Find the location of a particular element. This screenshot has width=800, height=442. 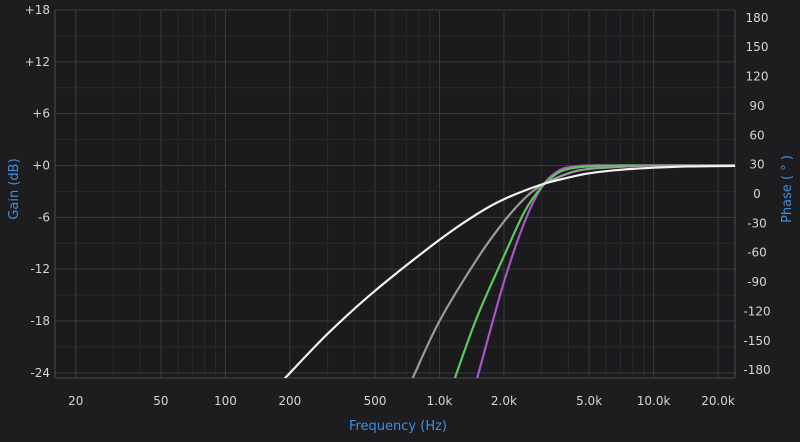

y2-tick-label: 180 is located at coordinates (757, 18).